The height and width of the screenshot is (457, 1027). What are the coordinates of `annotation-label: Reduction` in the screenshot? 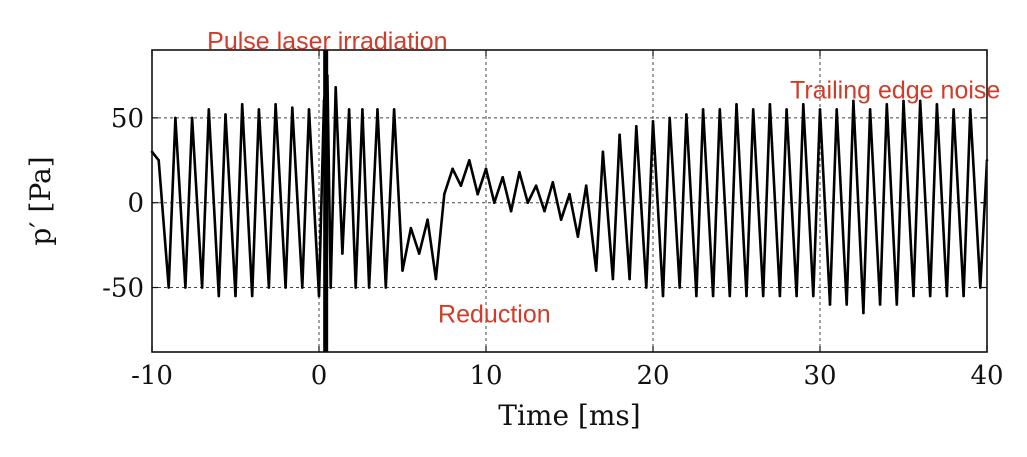 It's located at (494, 315).